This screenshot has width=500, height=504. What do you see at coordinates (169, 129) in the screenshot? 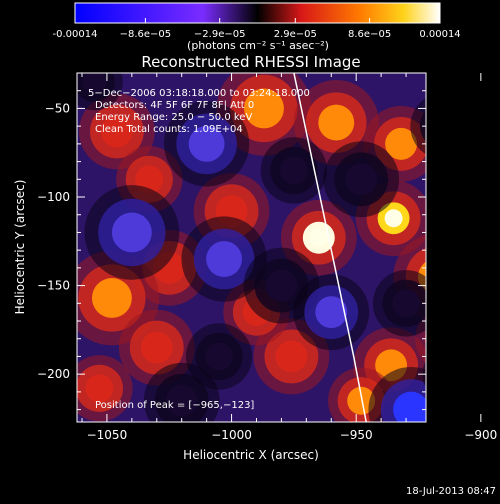
I see `annotation-clean-counts: Clean Total counts: 1.09E+04` at bounding box center [169, 129].